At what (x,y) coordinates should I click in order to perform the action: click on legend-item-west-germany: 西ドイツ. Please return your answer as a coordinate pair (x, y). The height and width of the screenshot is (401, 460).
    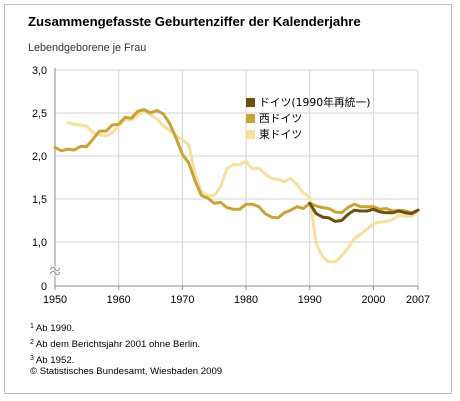
    Looking at the image, I should click on (308, 118).